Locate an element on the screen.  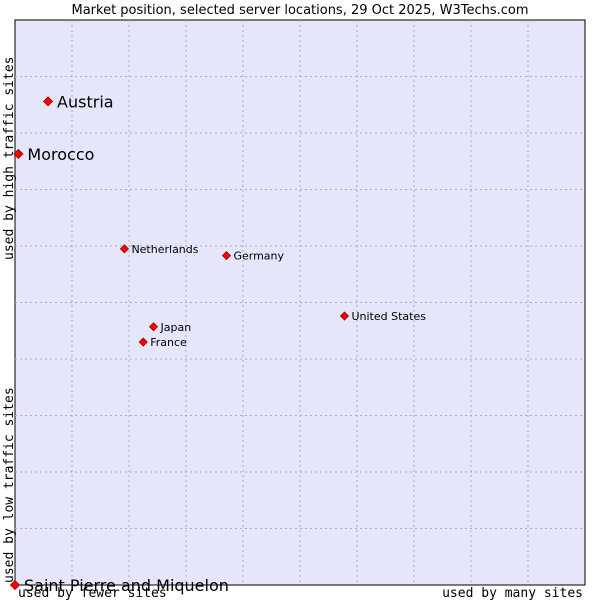
label-united-states: United States is located at coordinates (388, 316).